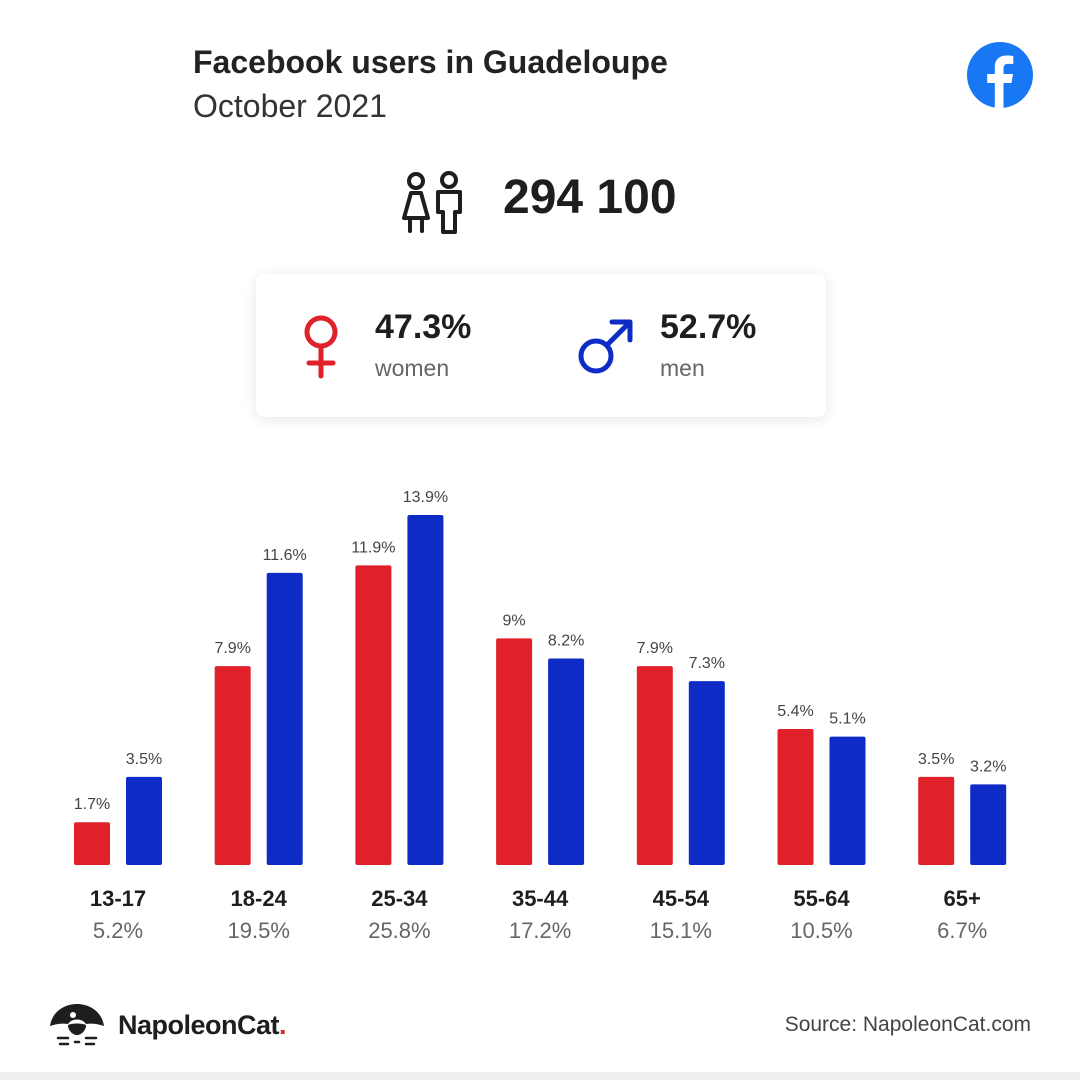  Describe the element at coordinates (285, 555) in the screenshot. I see `data-label-men-18-24: 11.6%` at that location.